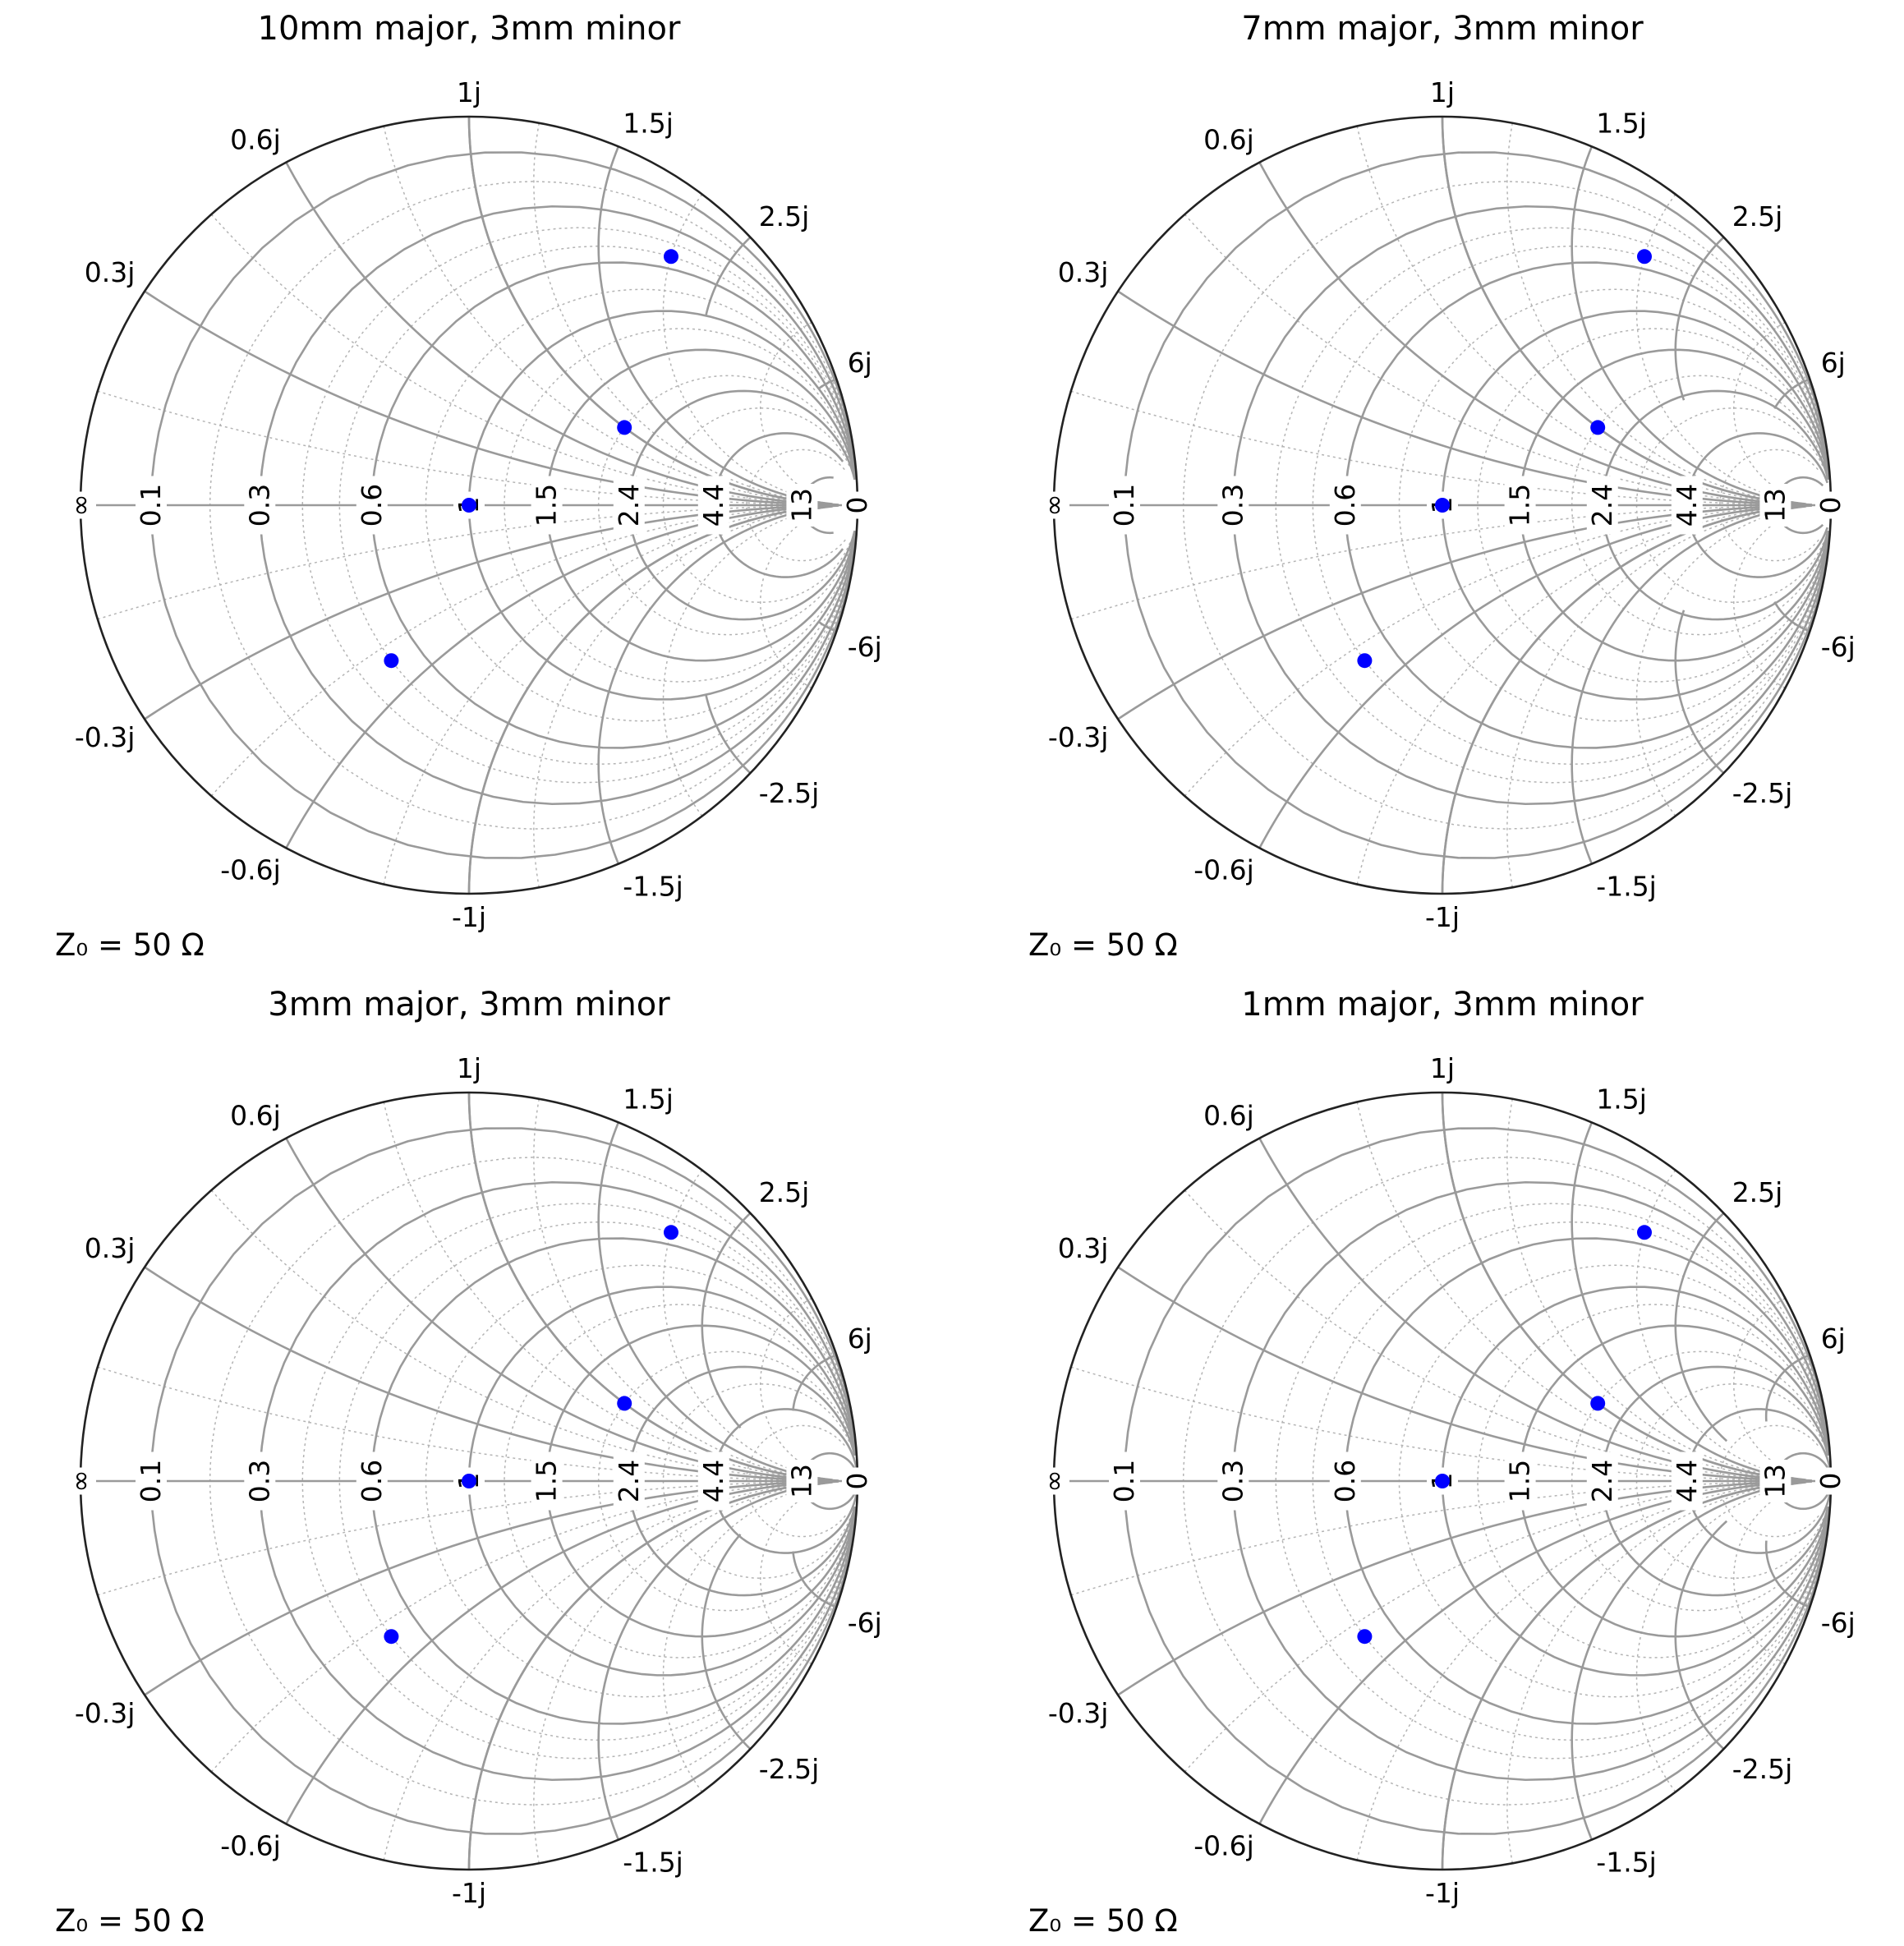 Image resolution: width=1904 pixels, height=1946 pixels. Describe the element at coordinates (857, 506) in the screenshot. I see `real-tick-label: 0` at that location.